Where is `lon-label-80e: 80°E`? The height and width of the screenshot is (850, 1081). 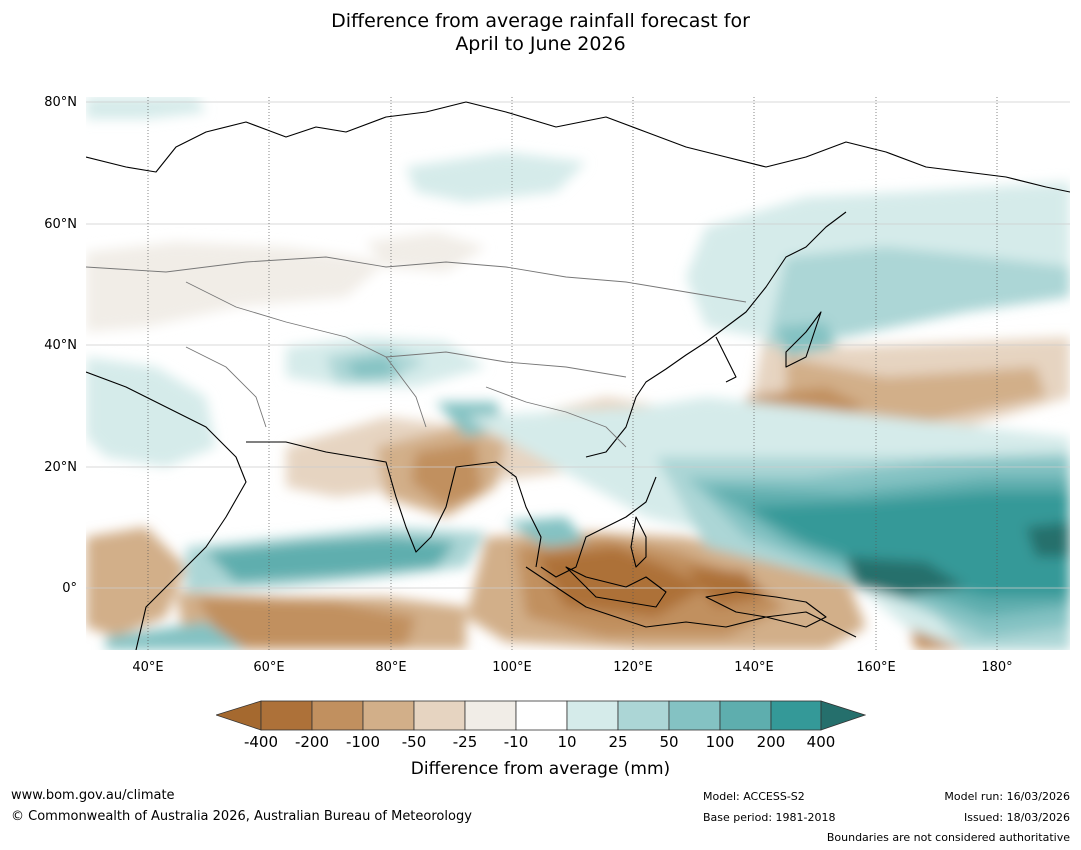 lon-label-80e: 80°E is located at coordinates (391, 667).